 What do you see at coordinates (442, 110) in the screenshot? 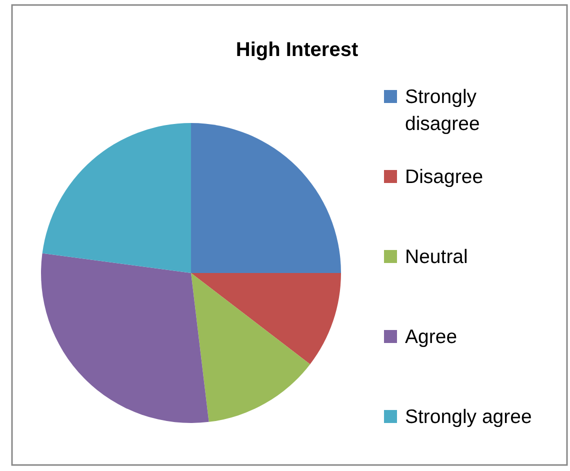
I see `legend-label: Strongly disagree` at bounding box center [442, 110].